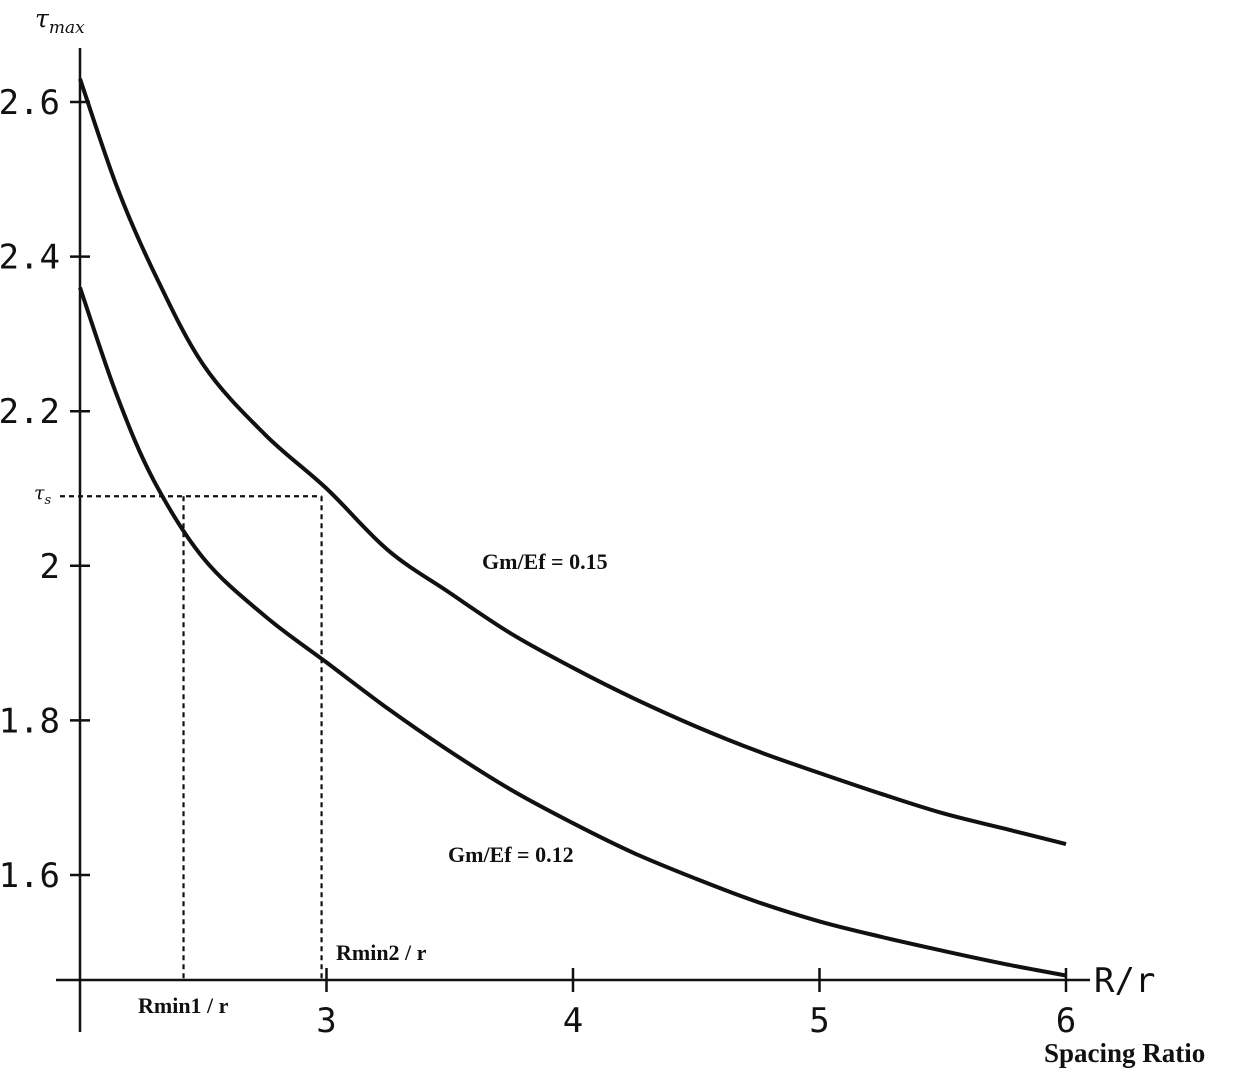 The width and height of the screenshot is (1249, 1072). I want to click on y-tick-label: 2, so click(50, 567).